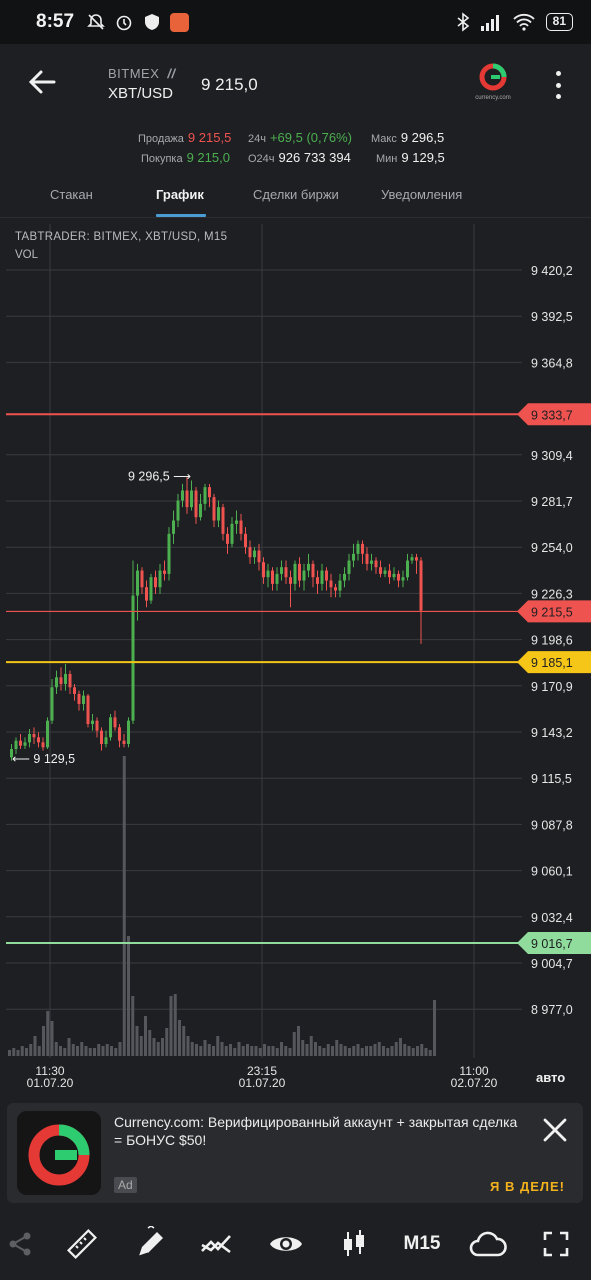 The image size is (591, 1280). I want to click on y-tick-label: 9 115,5, so click(551, 779).